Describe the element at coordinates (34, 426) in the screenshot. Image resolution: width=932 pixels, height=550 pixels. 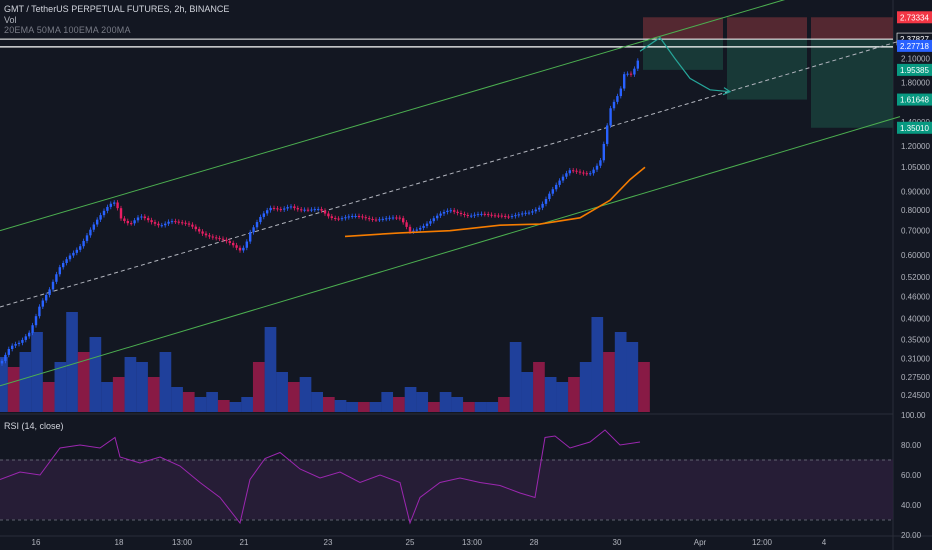
I see `rsi-label: RSI (14, close)` at that location.